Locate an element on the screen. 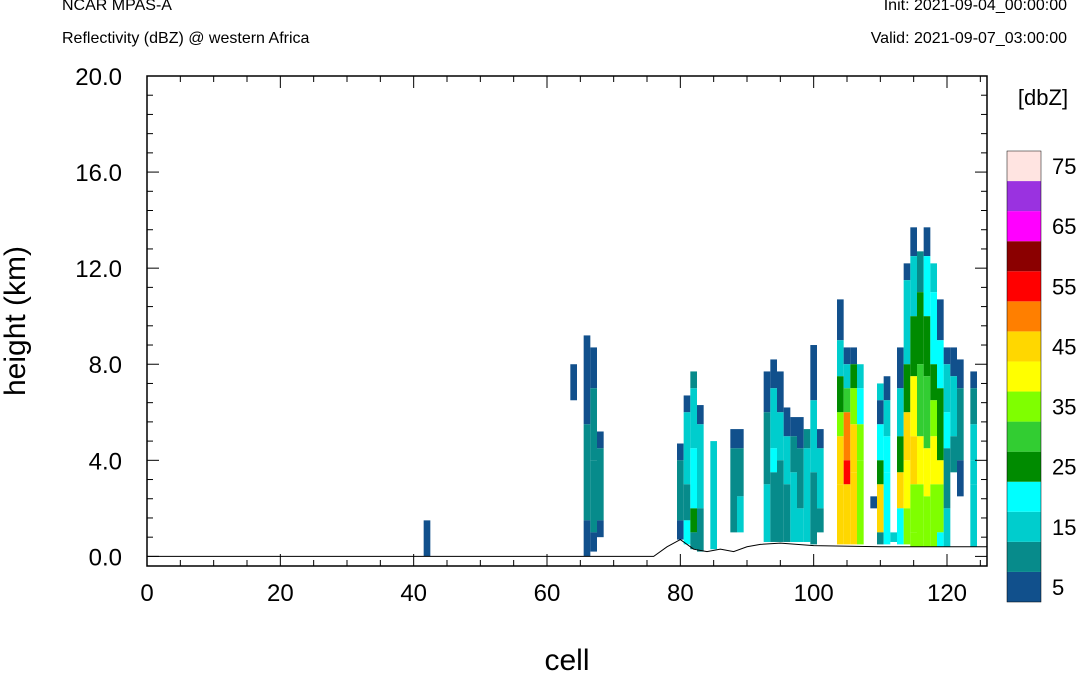  model-name: NCAR MPAS-A is located at coordinates (117, 7).